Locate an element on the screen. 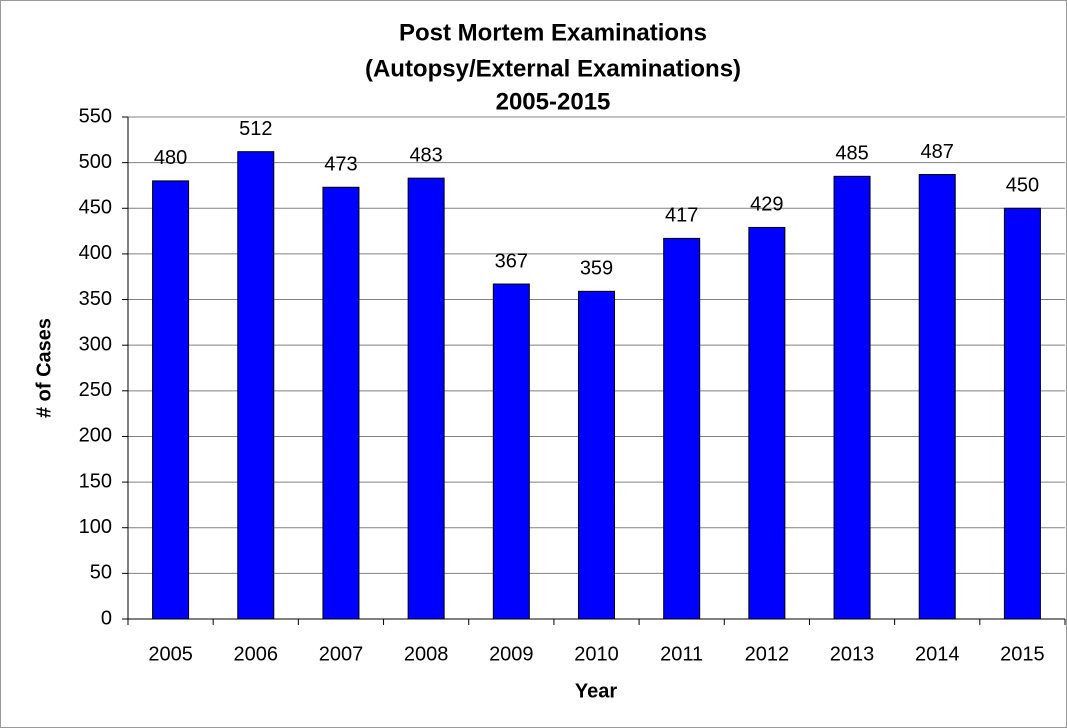 The width and height of the screenshot is (1067, 728). x-tick-label: 2007 is located at coordinates (341, 654).